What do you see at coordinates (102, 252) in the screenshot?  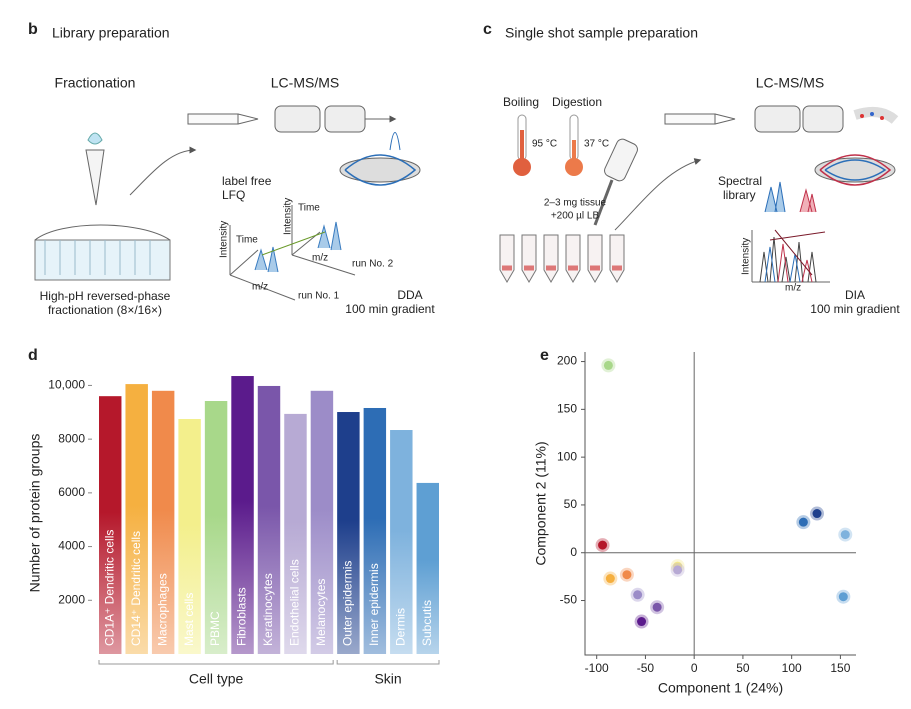 I see `plate` at bounding box center [102, 252].